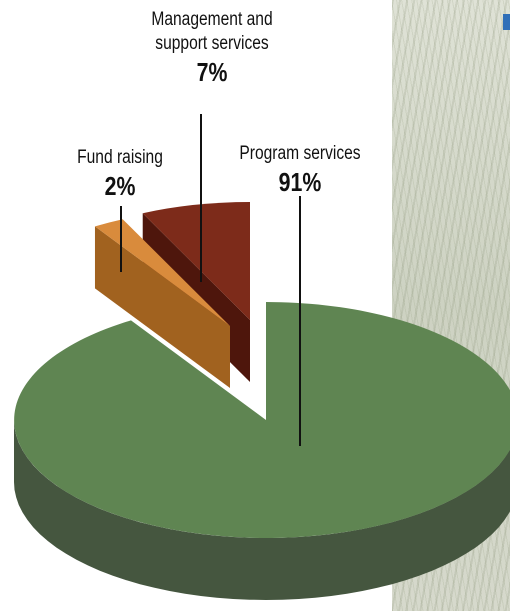 This screenshot has width=510, height=611. Describe the element at coordinates (212, 19) in the screenshot. I see `label-management-line1: Management and` at that location.